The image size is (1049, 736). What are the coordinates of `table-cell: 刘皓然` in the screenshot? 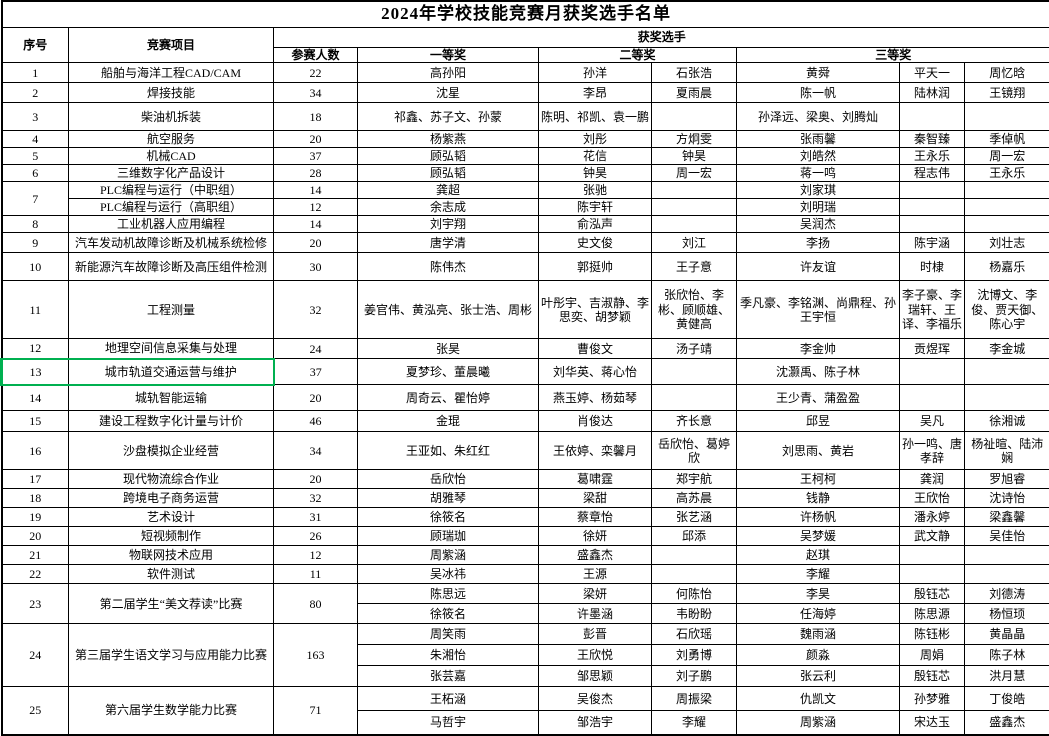 It's located at (818, 156).